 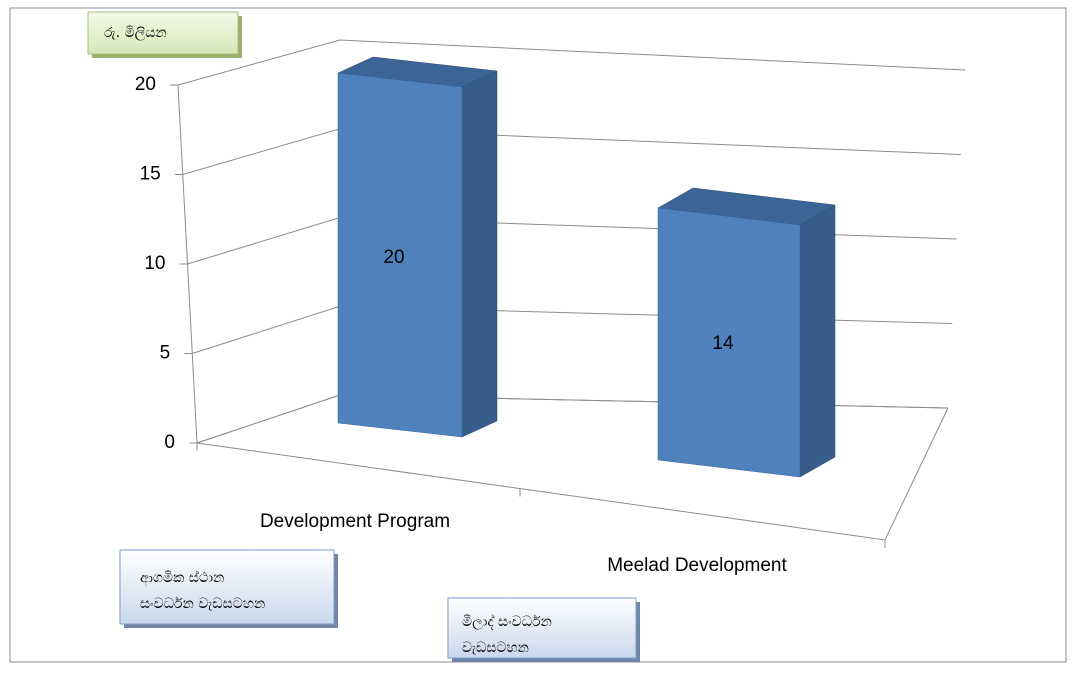 I want to click on unit-box: රු. මිලියන, so click(x=164, y=34).